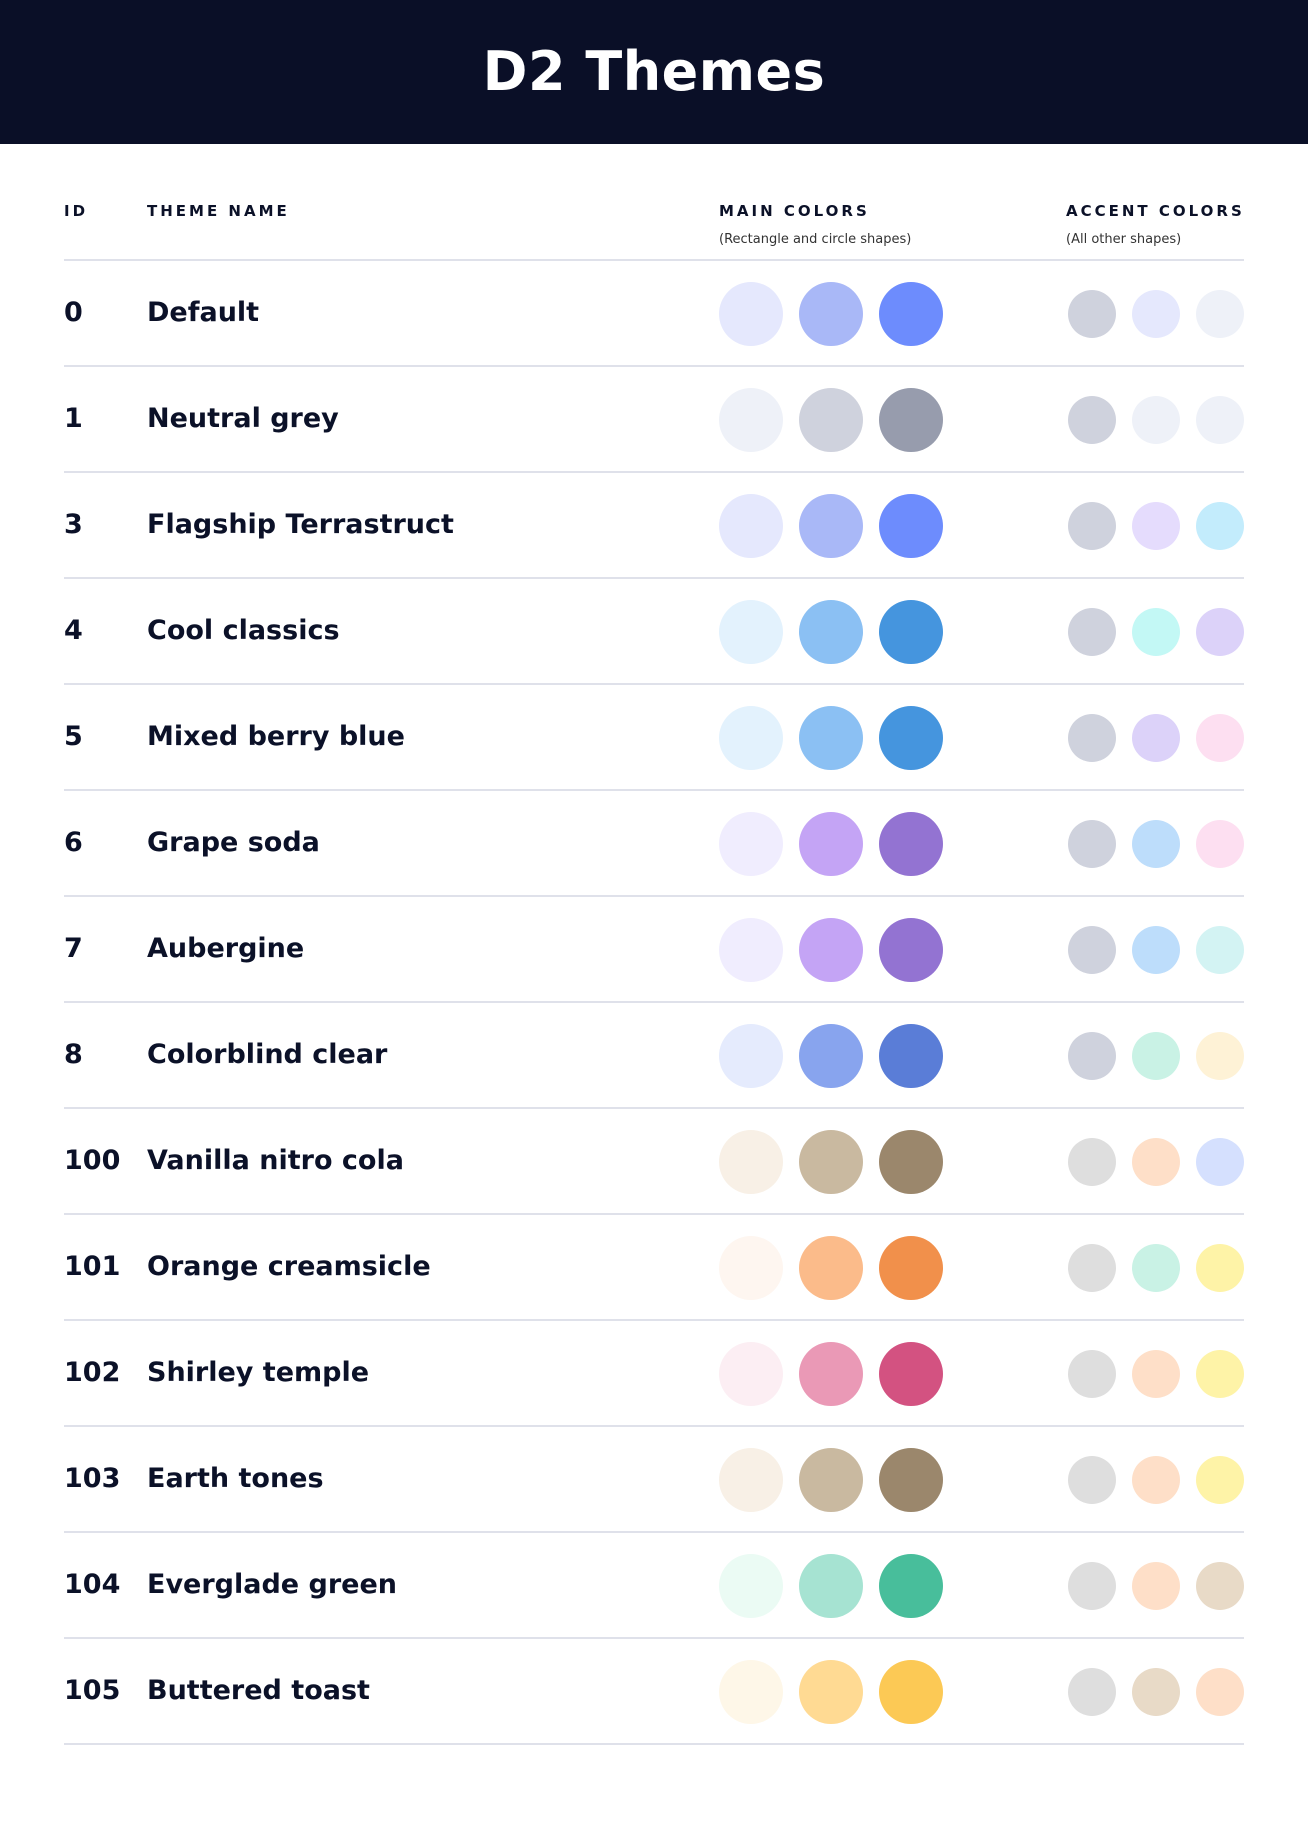 The width and height of the screenshot is (1308, 1826). I want to click on theme-name: Flagship Terrastruct, so click(300, 524).